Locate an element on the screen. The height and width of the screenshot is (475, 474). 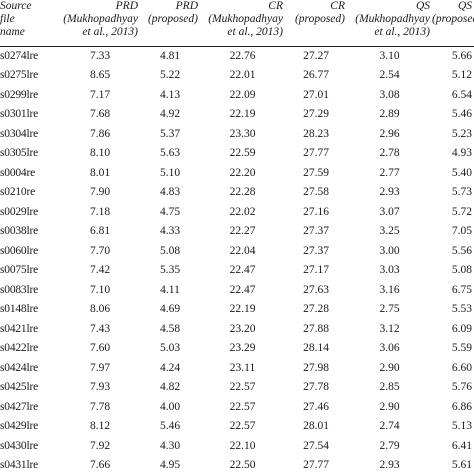
cell-source-file-name: s0029lre is located at coordinates (30, 212).